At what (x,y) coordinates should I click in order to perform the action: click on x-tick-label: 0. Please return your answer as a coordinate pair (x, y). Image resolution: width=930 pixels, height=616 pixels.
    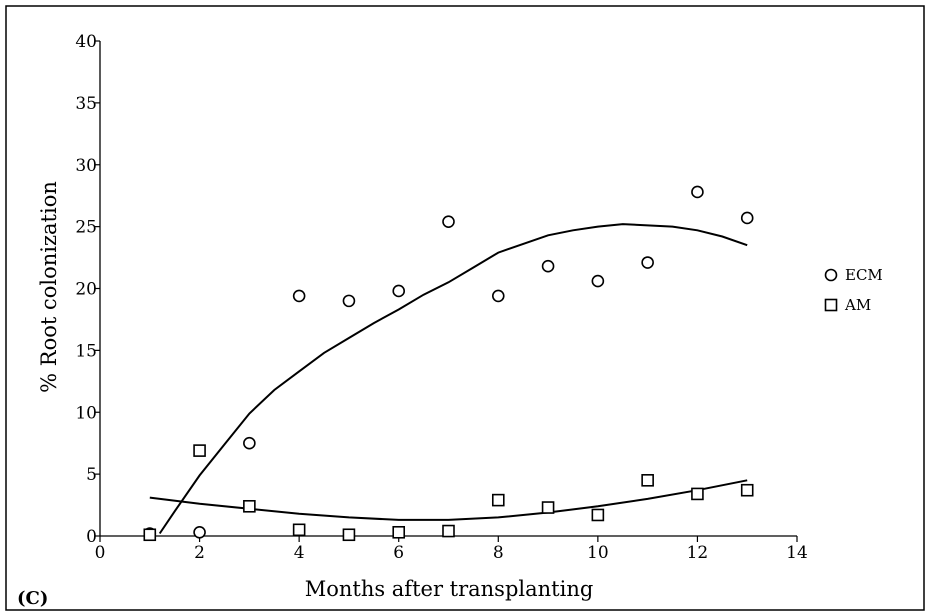
    Looking at the image, I should click on (100, 553).